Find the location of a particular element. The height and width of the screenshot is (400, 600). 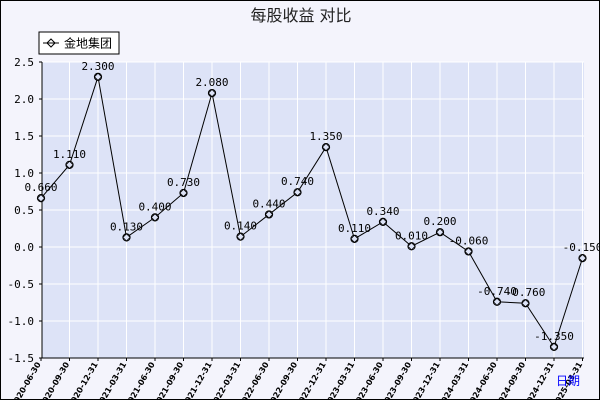

x-tick-label: 2023-03-31 is located at coordinates (340, 380).